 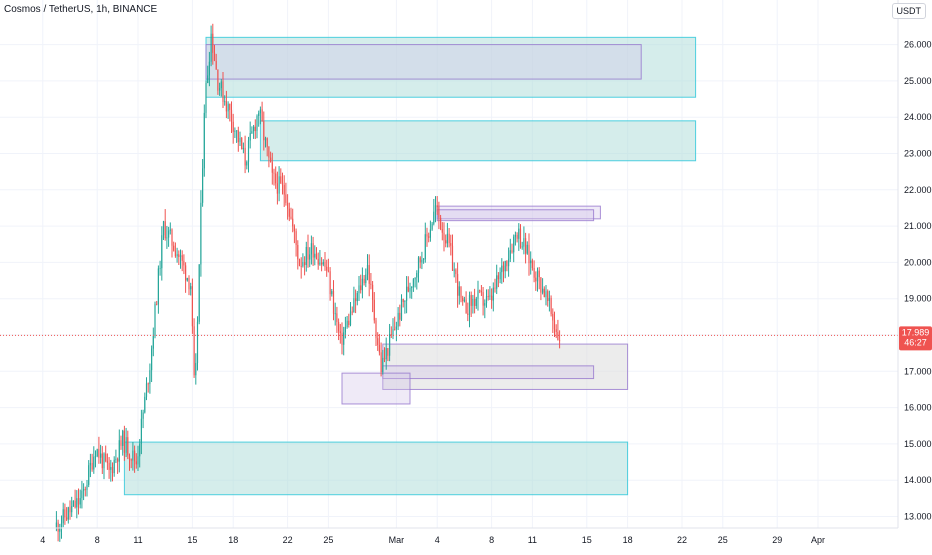 I want to click on time-axis: 4 8 11 15 18 22 25 Mar 4 8 11 15 18 22 25 29 Apr, so click(x=432, y=540).